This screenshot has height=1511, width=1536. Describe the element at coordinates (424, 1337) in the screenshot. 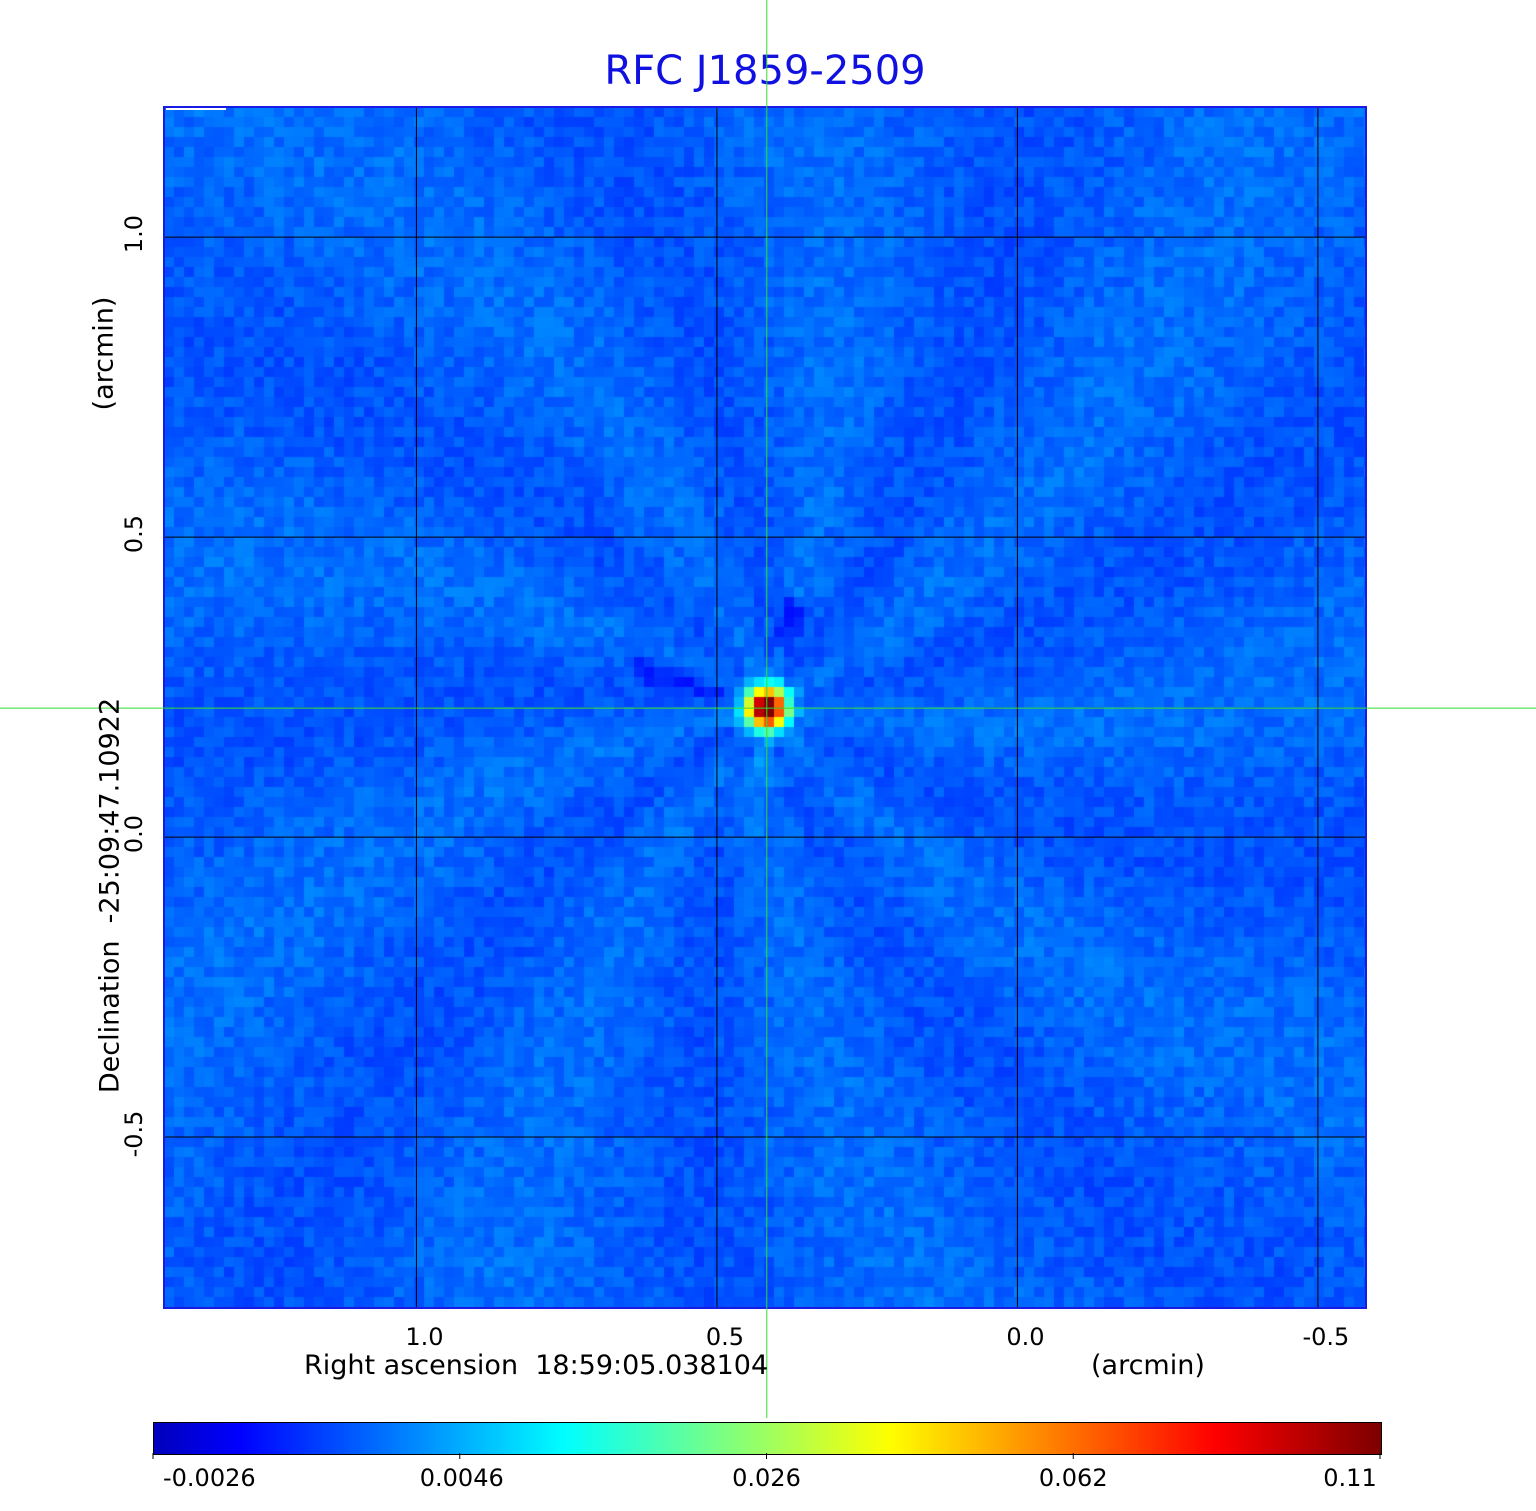

I see `x-tick-label: 1.0` at that location.